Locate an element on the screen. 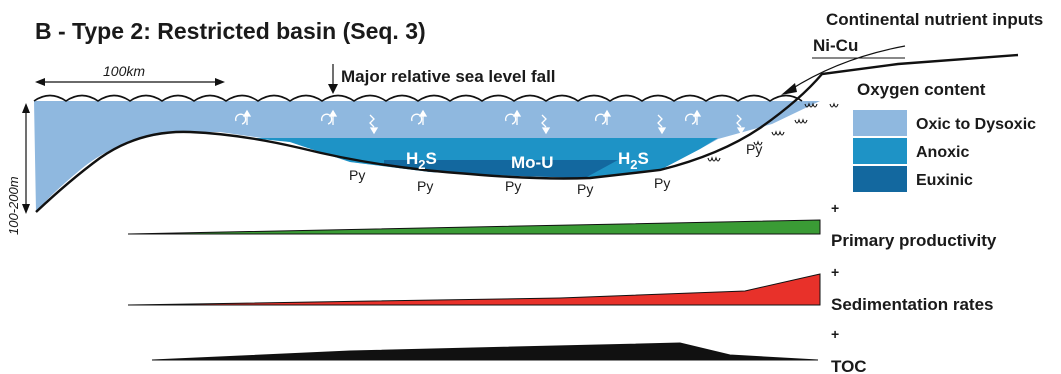  diagram-title: B - Type 2: Restricted basin (Seq. 3) is located at coordinates (230, 31).